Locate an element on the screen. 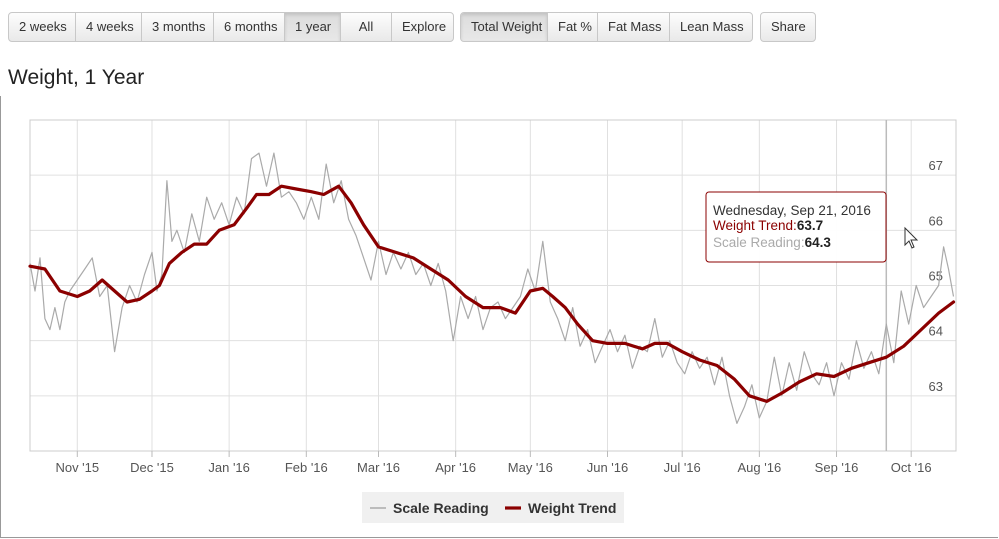 This screenshot has width=999, height=539. y-tick-label: 66 is located at coordinates (936, 220).